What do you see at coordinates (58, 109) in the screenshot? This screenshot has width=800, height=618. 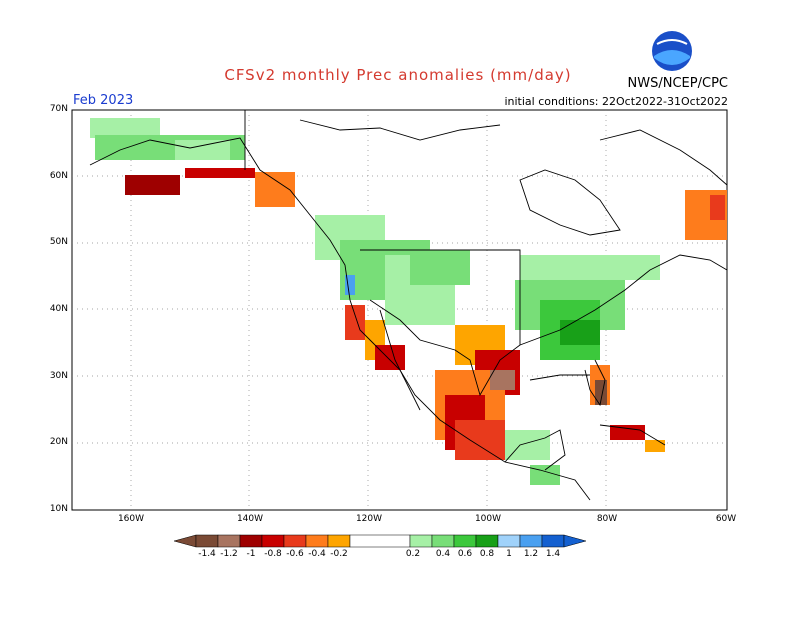 I see `lat-label: 70N` at bounding box center [58, 109].